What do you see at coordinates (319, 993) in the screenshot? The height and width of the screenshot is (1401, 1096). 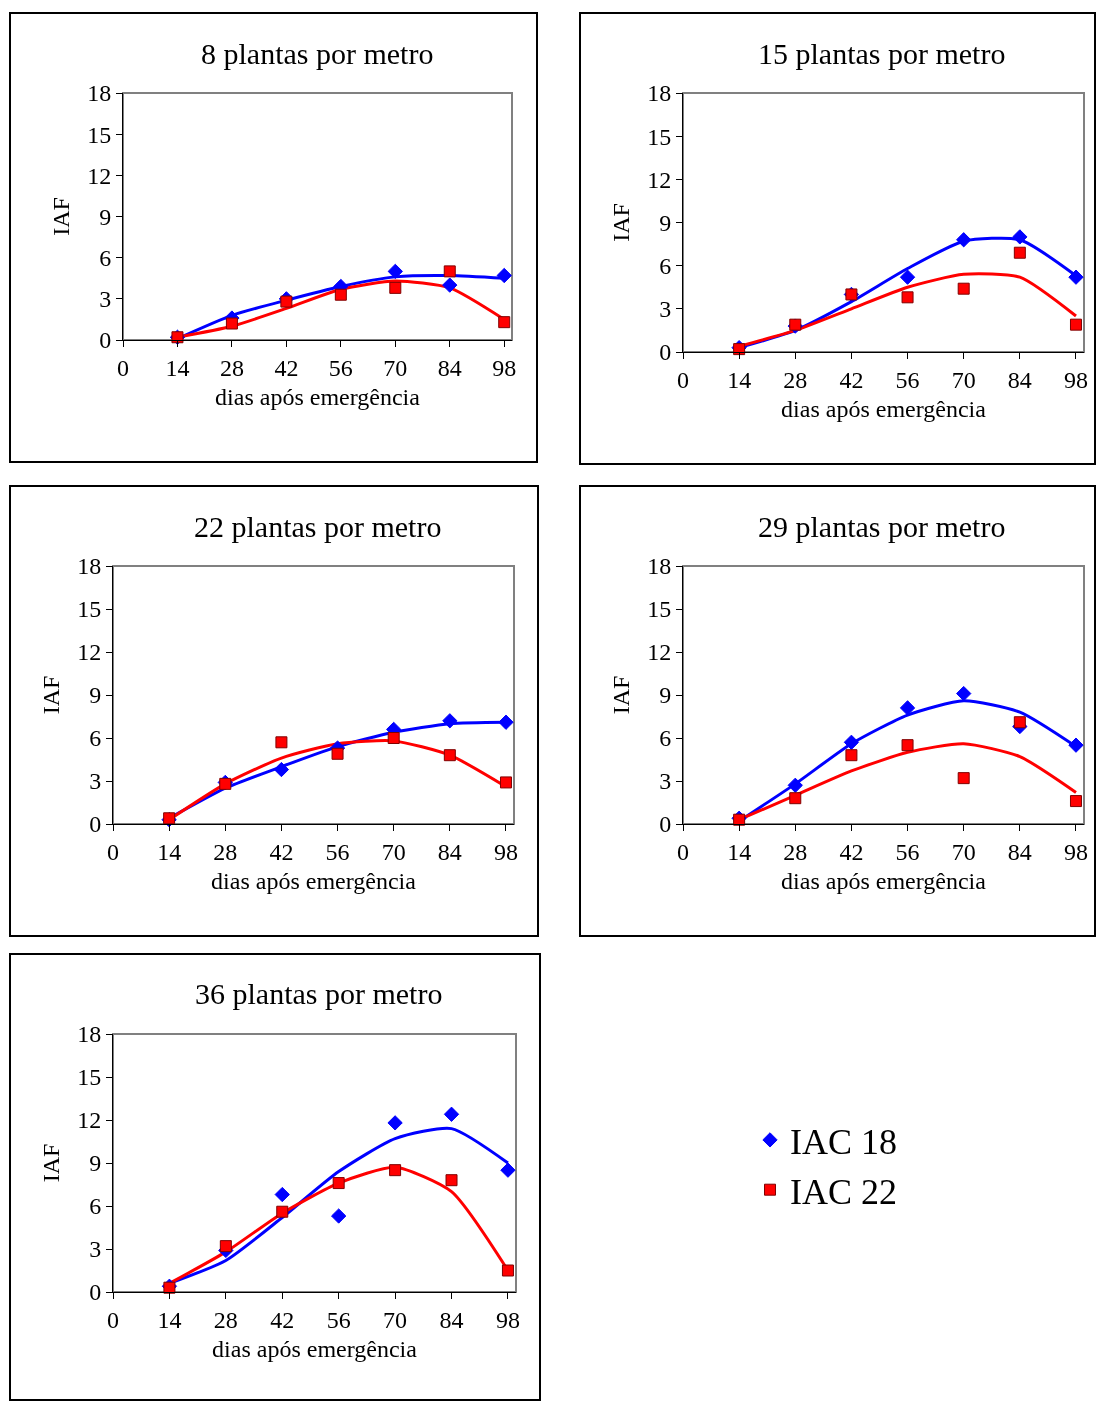 I see `chart-title: 36 plantas por metro` at bounding box center [319, 993].